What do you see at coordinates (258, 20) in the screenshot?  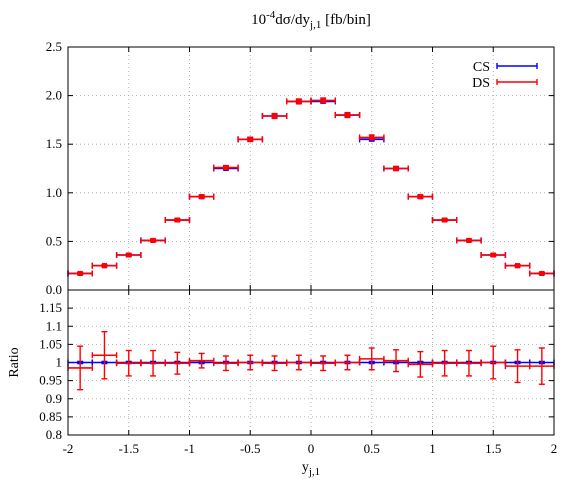 I see `title-base: 10` at bounding box center [258, 20].